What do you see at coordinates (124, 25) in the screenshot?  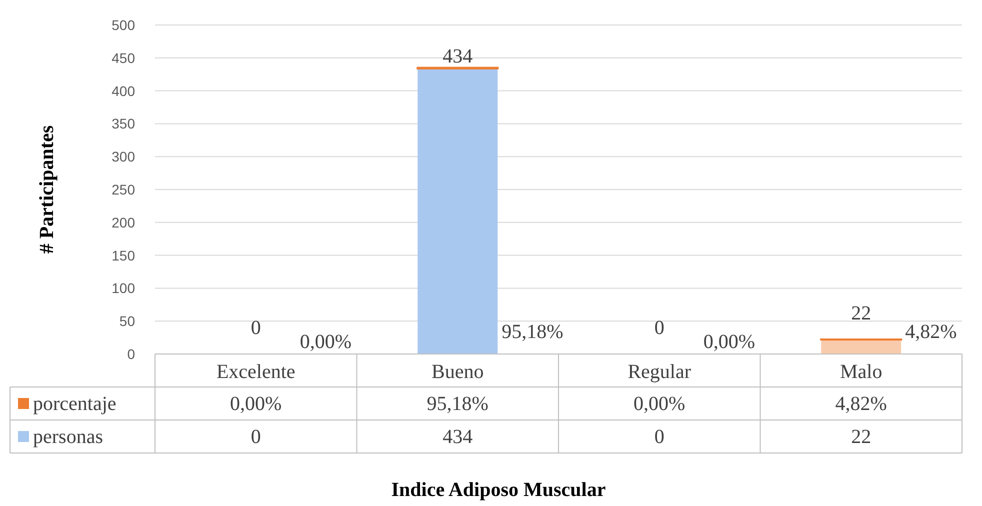 I see `y-tick-label: 500` at bounding box center [124, 25].